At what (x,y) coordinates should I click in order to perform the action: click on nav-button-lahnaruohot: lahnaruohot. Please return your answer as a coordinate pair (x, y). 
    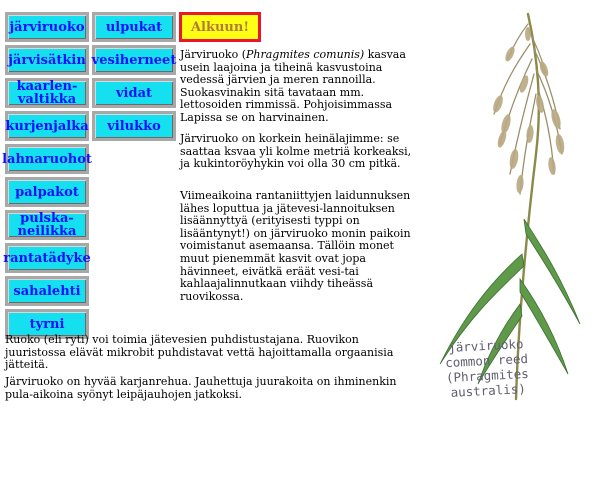
    Looking at the image, I should click on (47, 159).